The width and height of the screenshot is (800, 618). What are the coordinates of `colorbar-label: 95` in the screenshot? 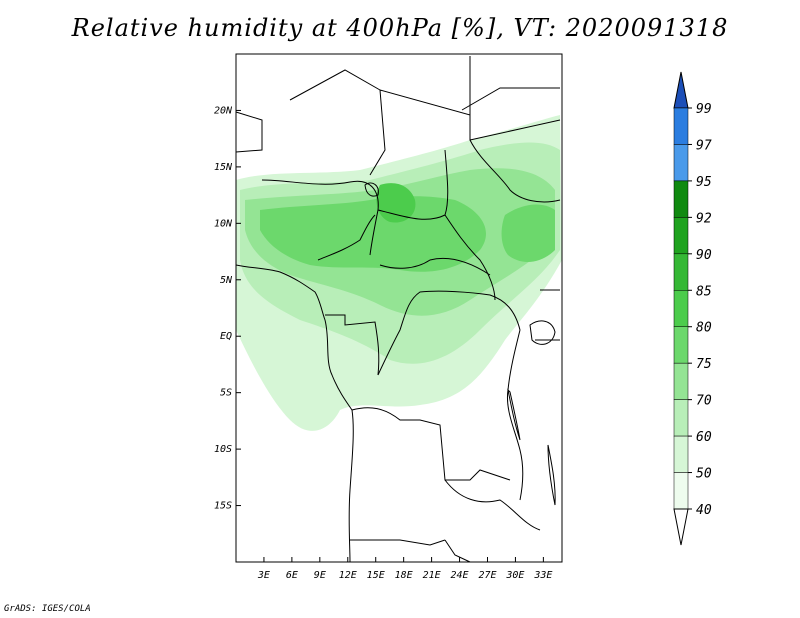 It's located at (704, 182).